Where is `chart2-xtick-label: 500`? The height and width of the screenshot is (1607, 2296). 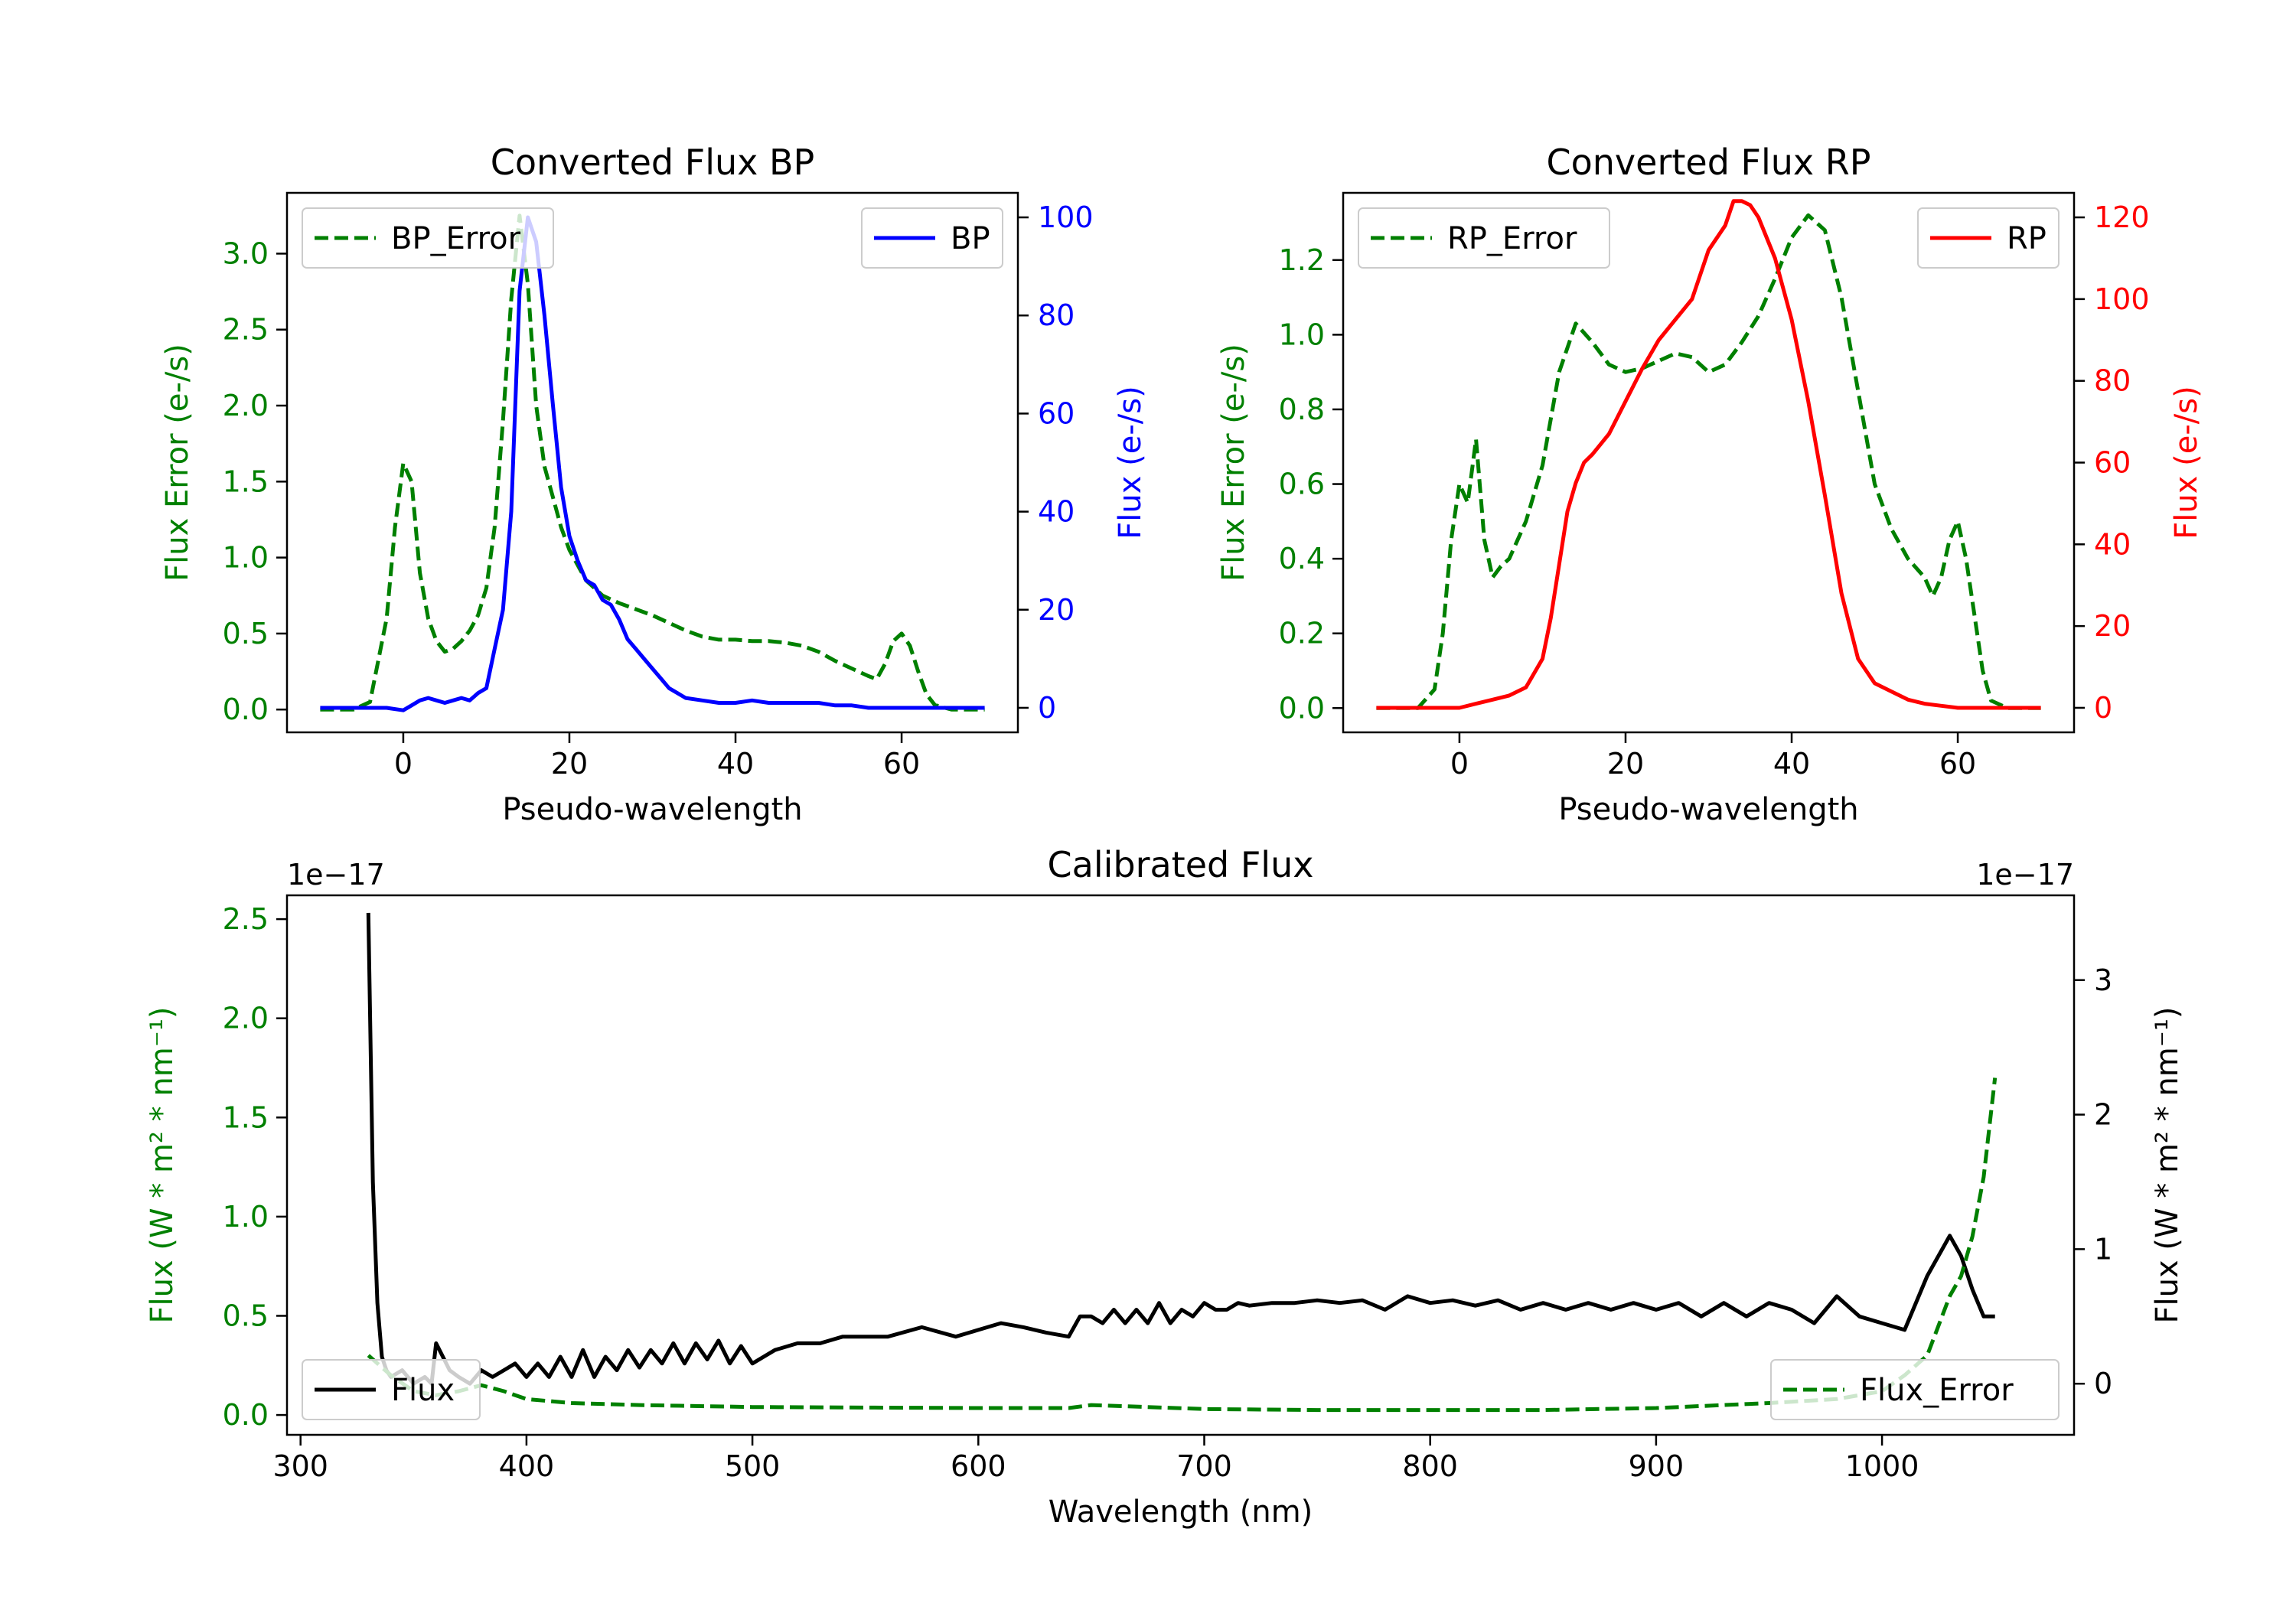 chart2-xtick-label: 500 is located at coordinates (753, 1466).